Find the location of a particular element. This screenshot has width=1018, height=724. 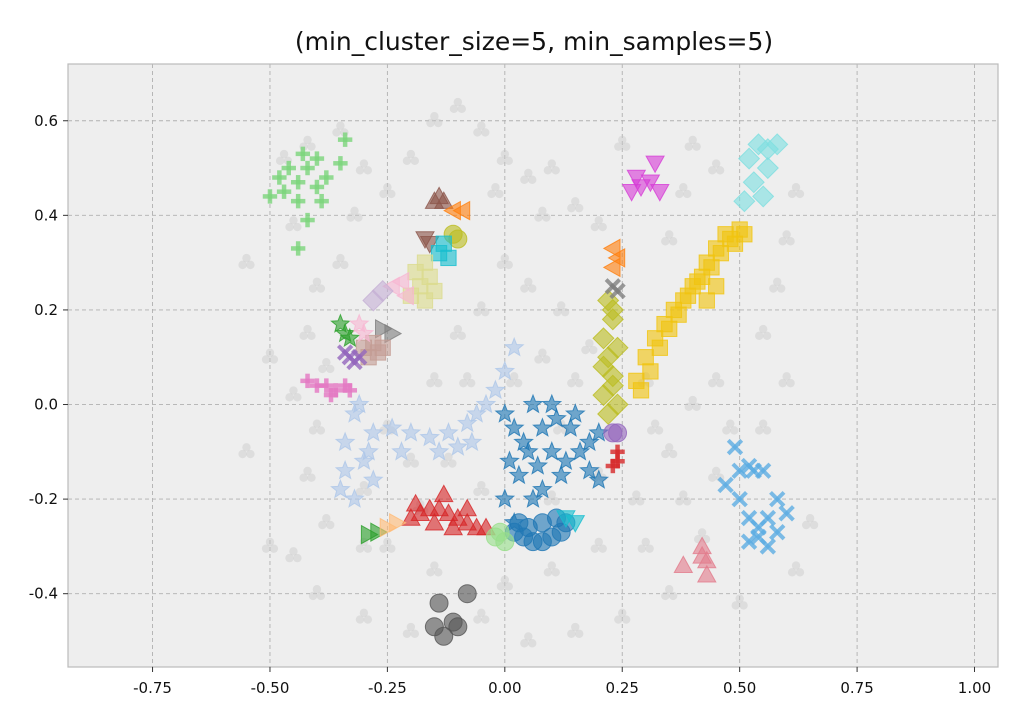

y-tick-label: 0.0 is located at coordinates (46, 405).